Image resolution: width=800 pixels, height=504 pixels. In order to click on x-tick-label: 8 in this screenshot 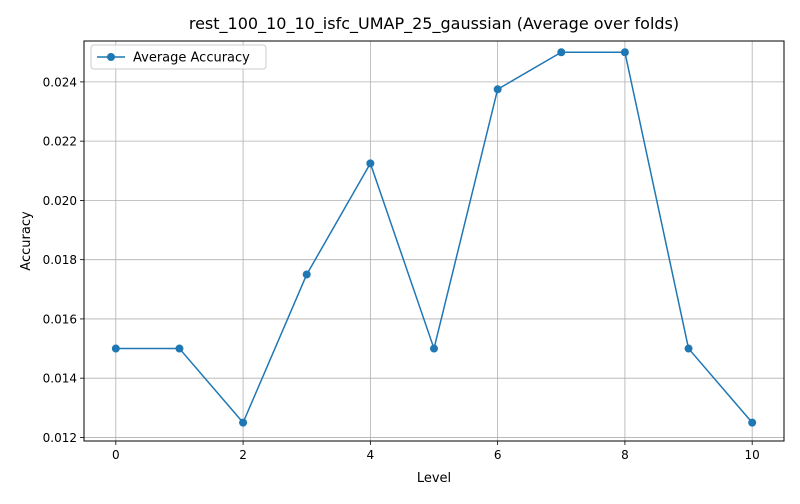, I will do `click(625, 455)`.